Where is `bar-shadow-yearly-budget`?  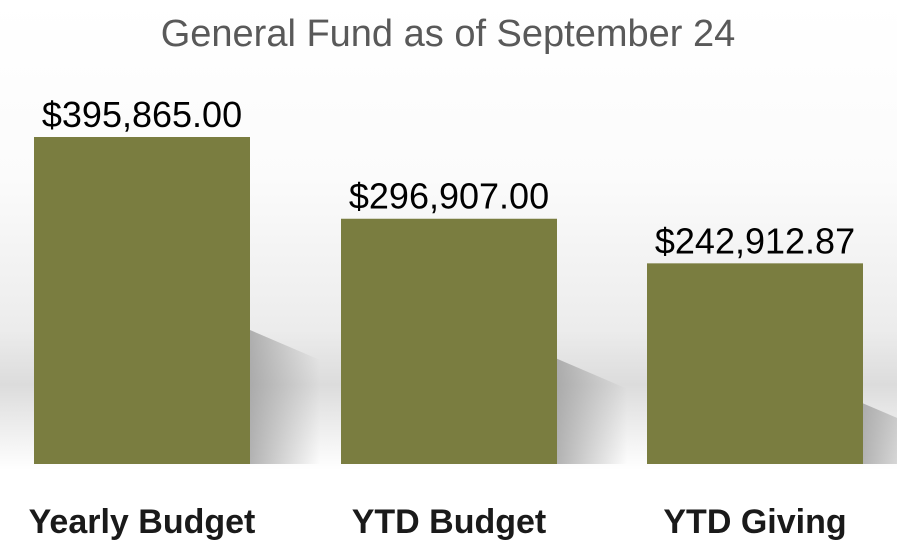
bar-shadow-yearly-budget is located at coordinates (285, 397).